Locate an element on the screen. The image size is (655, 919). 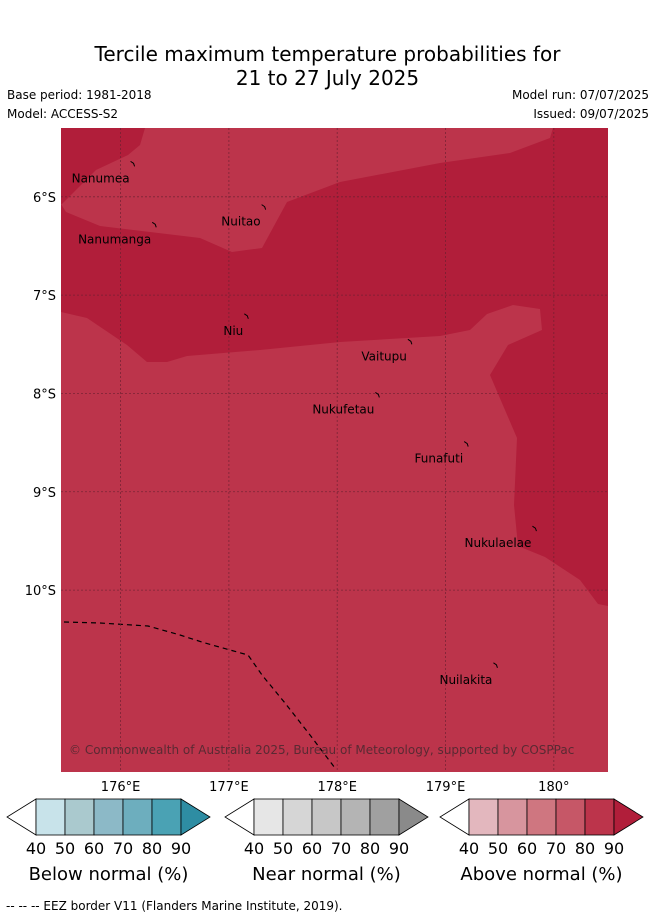
colorbar-label: Below normal (%) is located at coordinates (109, 874).